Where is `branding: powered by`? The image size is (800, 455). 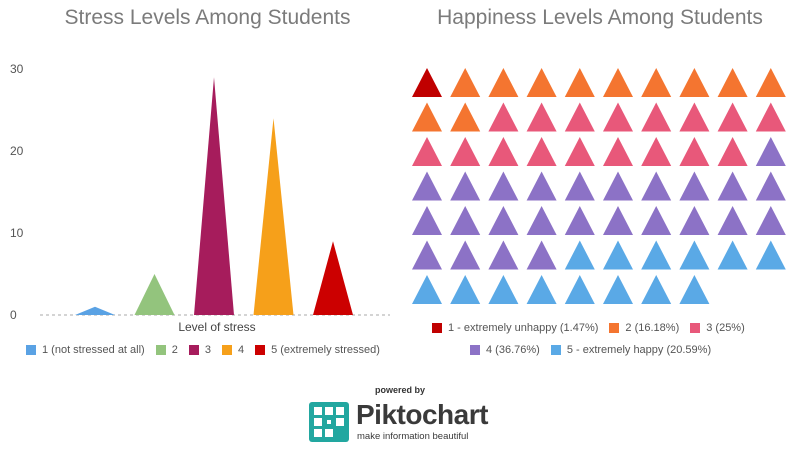 branding: powered by is located at coordinates (400, 390).